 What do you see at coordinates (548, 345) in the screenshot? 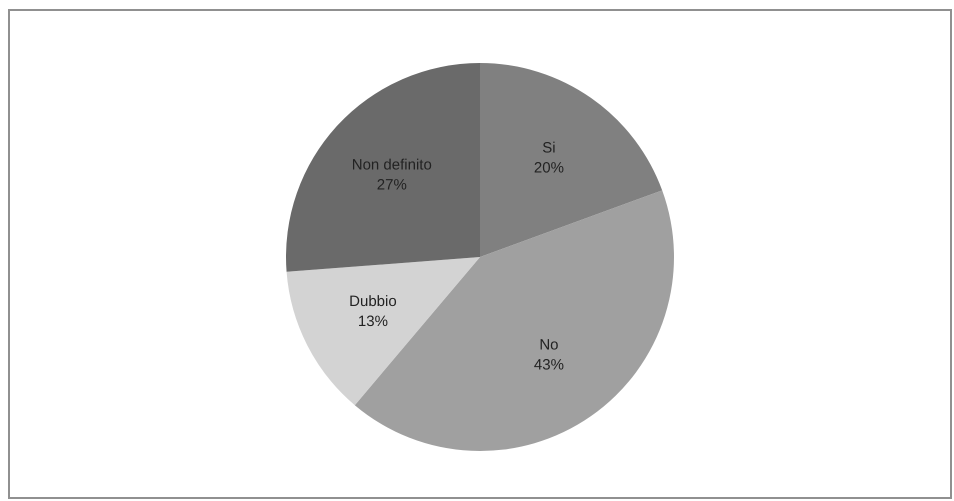
I see `slice-label: No` at bounding box center [548, 345].